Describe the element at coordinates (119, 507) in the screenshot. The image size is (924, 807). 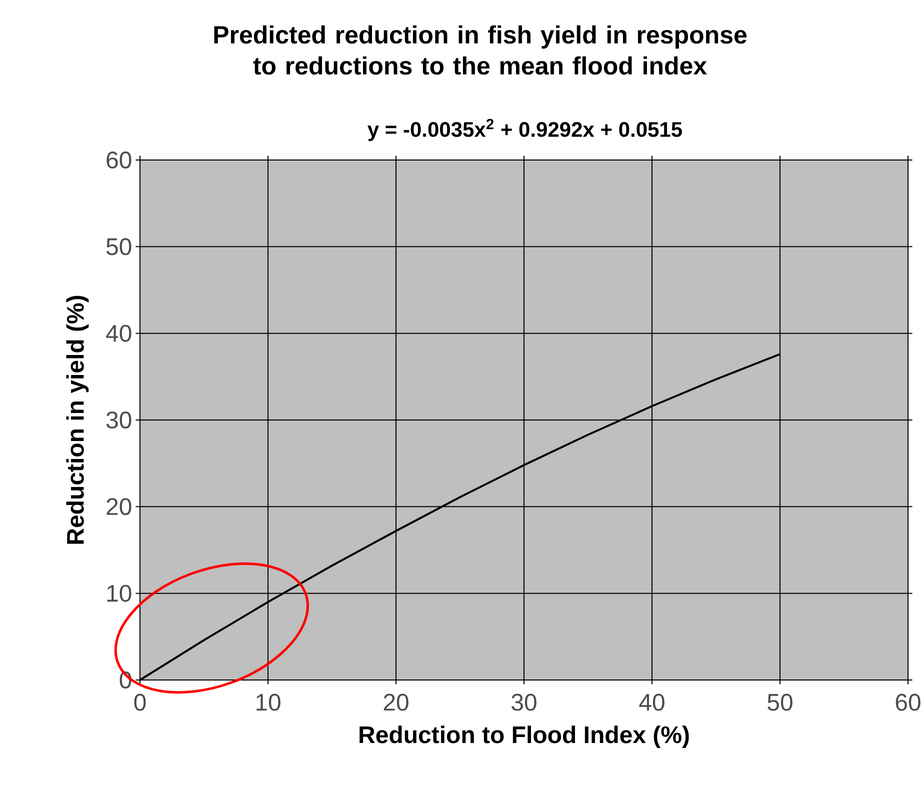
I see `y-tick-label: 20` at that location.